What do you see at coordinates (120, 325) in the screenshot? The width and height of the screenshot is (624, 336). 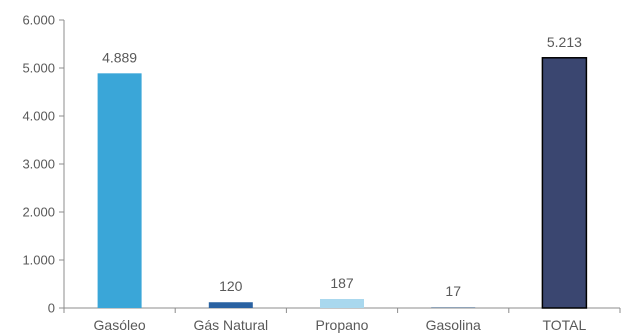 I see `category-label: Gasóleo` at bounding box center [120, 325].